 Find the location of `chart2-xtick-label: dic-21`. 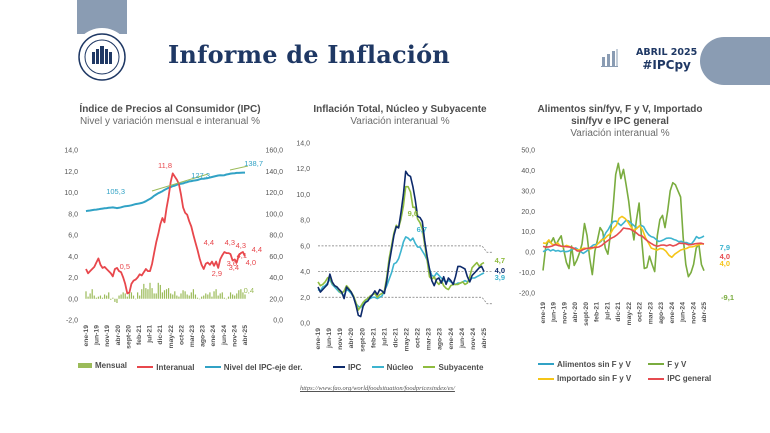

chart2-xtick-label: dic-21 is located at coordinates (395, 338).